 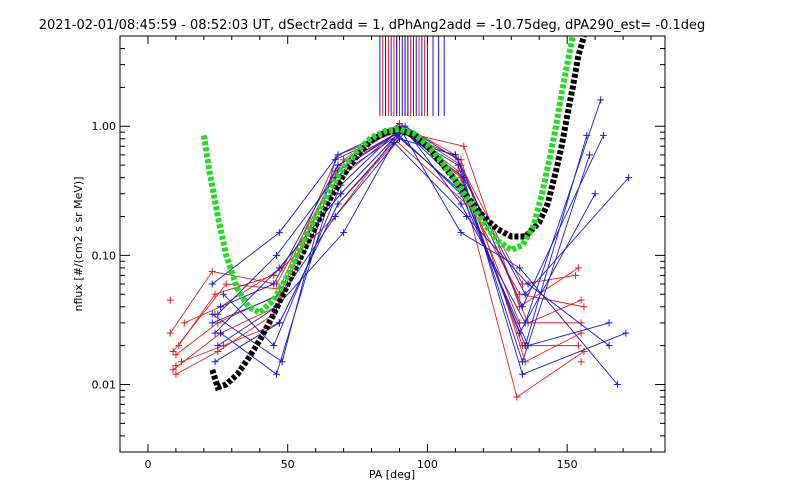 I want to click on x-tick-label: 0, so click(x=147, y=464).